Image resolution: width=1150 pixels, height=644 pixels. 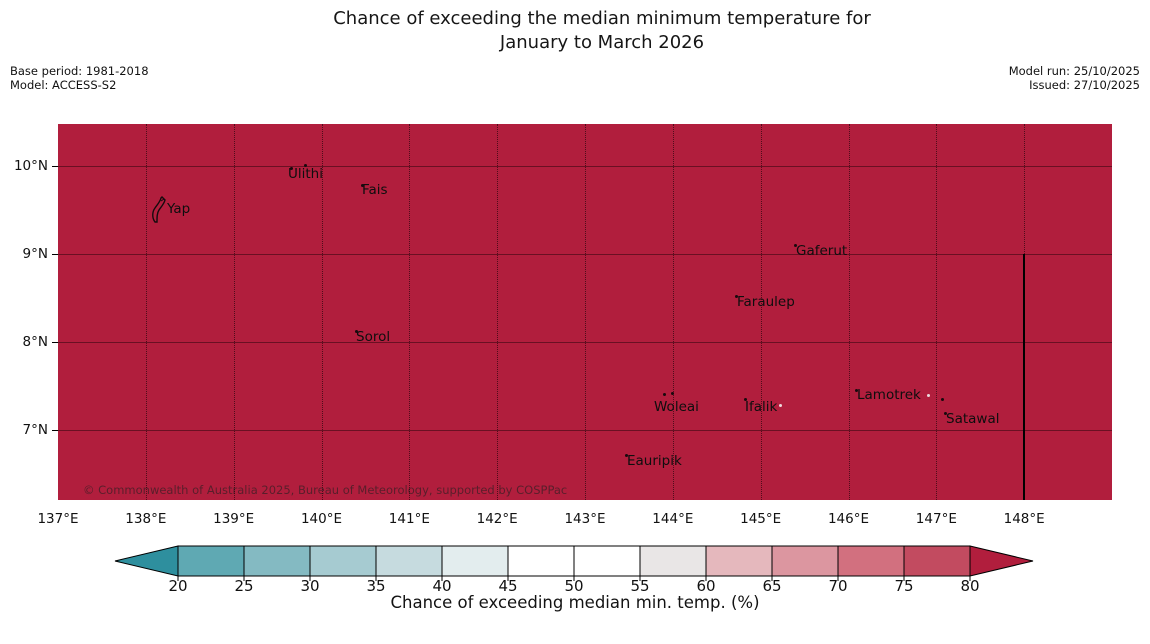 What do you see at coordinates (936, 519) in the screenshot?
I see `x-axis-label: 147°E` at bounding box center [936, 519].